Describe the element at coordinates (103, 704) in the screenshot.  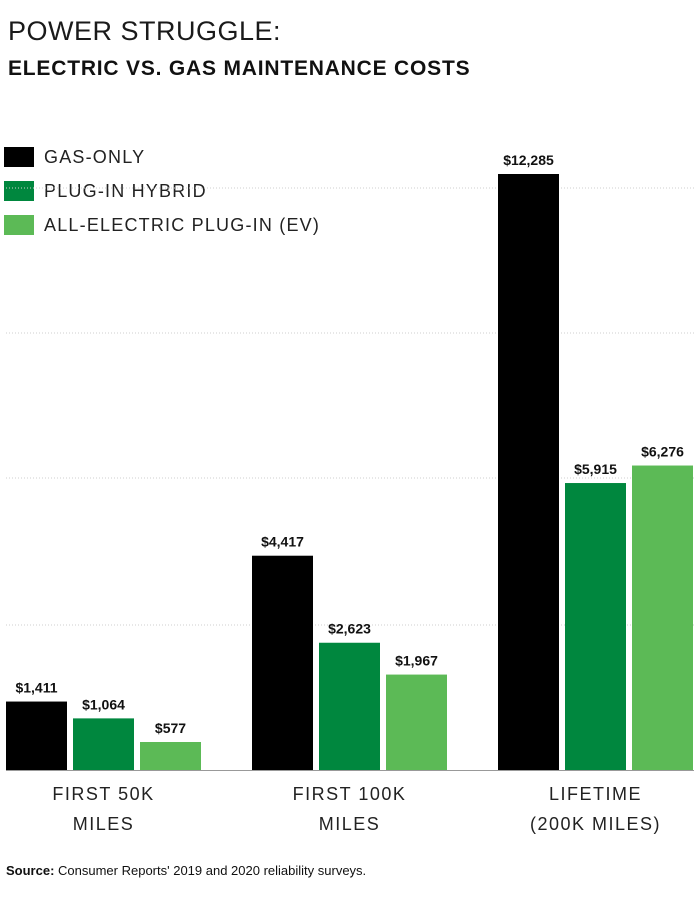
I see `data-label-1-0: $1,064` at that location.